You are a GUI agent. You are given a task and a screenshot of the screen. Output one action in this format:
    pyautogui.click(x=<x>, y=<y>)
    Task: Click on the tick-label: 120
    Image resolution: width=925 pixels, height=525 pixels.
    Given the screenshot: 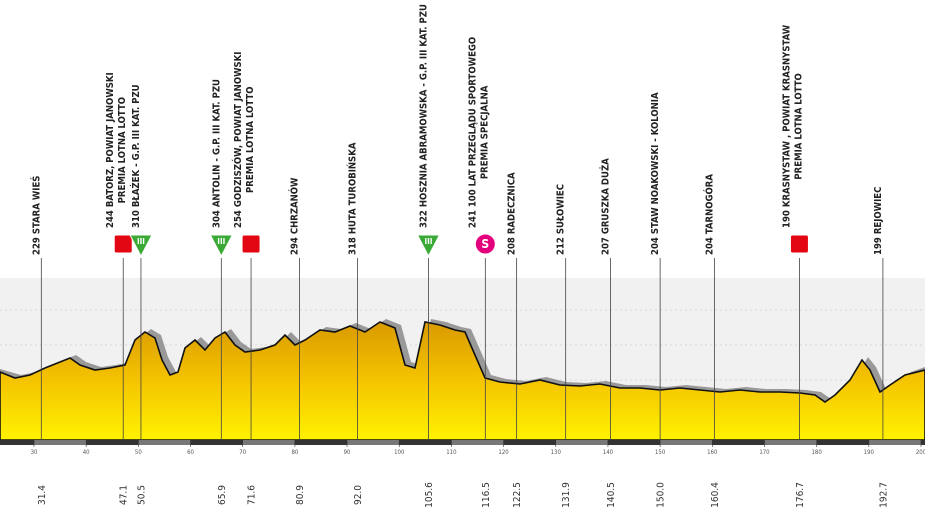 What is the action you would take?
    pyautogui.click(x=503, y=452)
    